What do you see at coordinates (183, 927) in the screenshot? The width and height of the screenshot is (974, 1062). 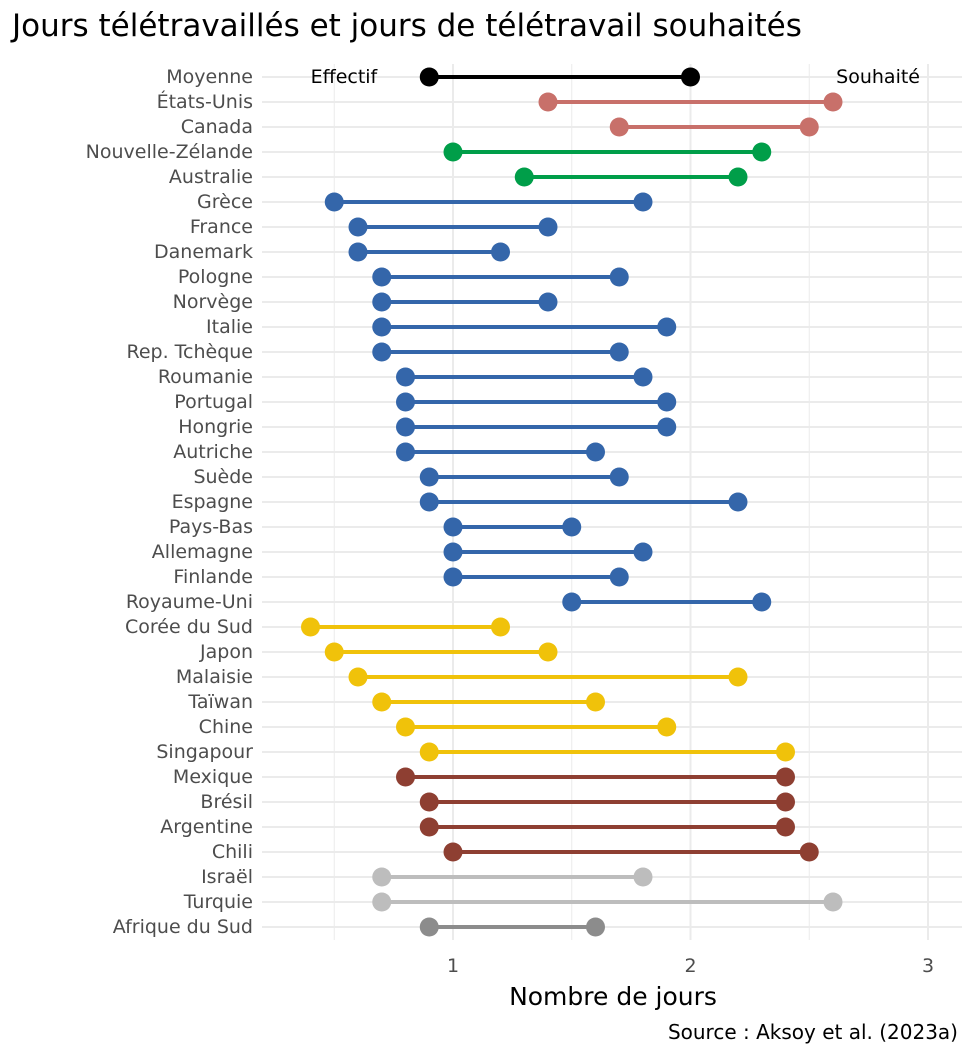 I see `y-tick-label: Afrique du Sud` at bounding box center [183, 927].